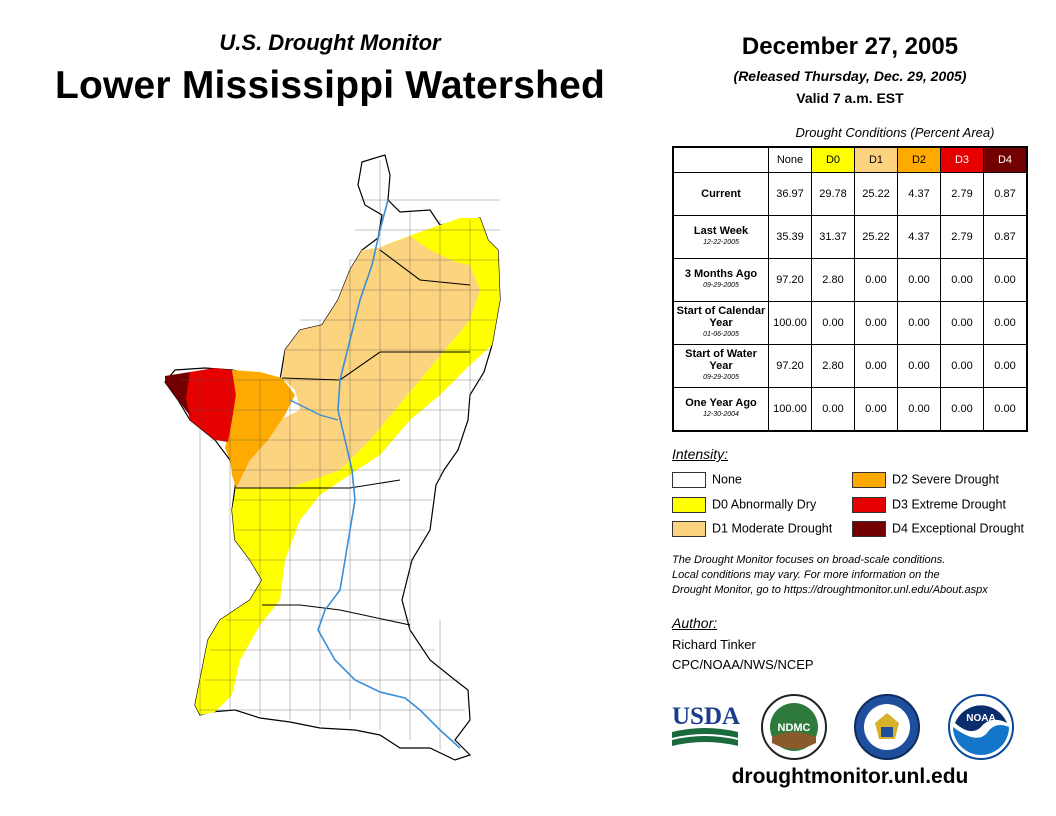 The width and height of the screenshot is (1056, 816). What do you see at coordinates (720, 323) in the screenshot?
I see `row-label: Start of Calendar Year 01-06-2005` at bounding box center [720, 323].